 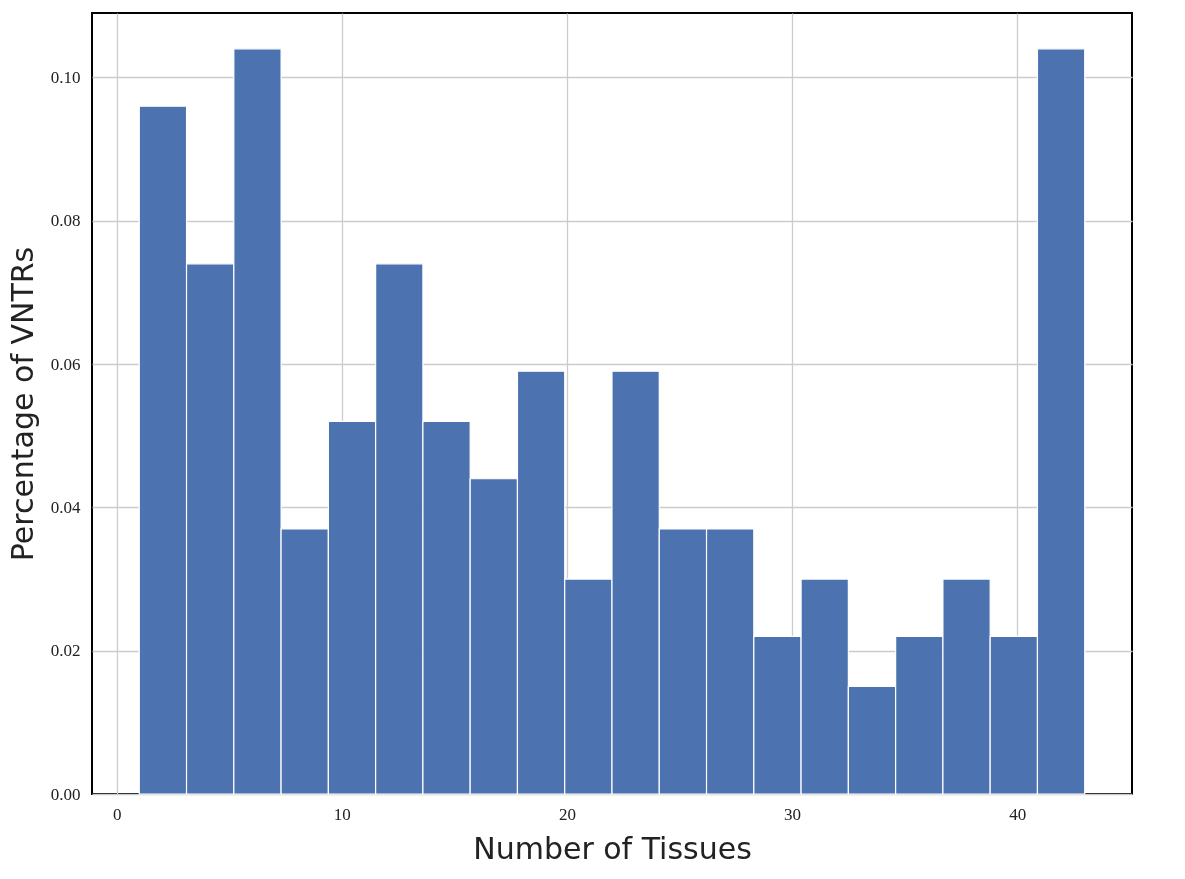 I want to click on y-tick-label: 0.04, so click(x=65, y=507).